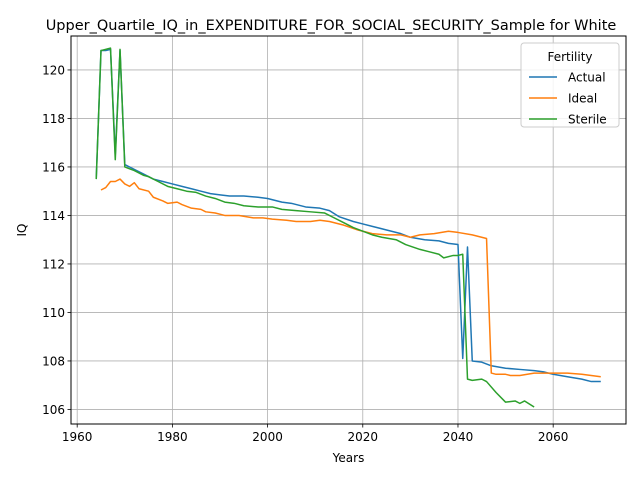  Describe the element at coordinates (587, 77) in the screenshot. I see `legend-label-actual: Actual` at that location.